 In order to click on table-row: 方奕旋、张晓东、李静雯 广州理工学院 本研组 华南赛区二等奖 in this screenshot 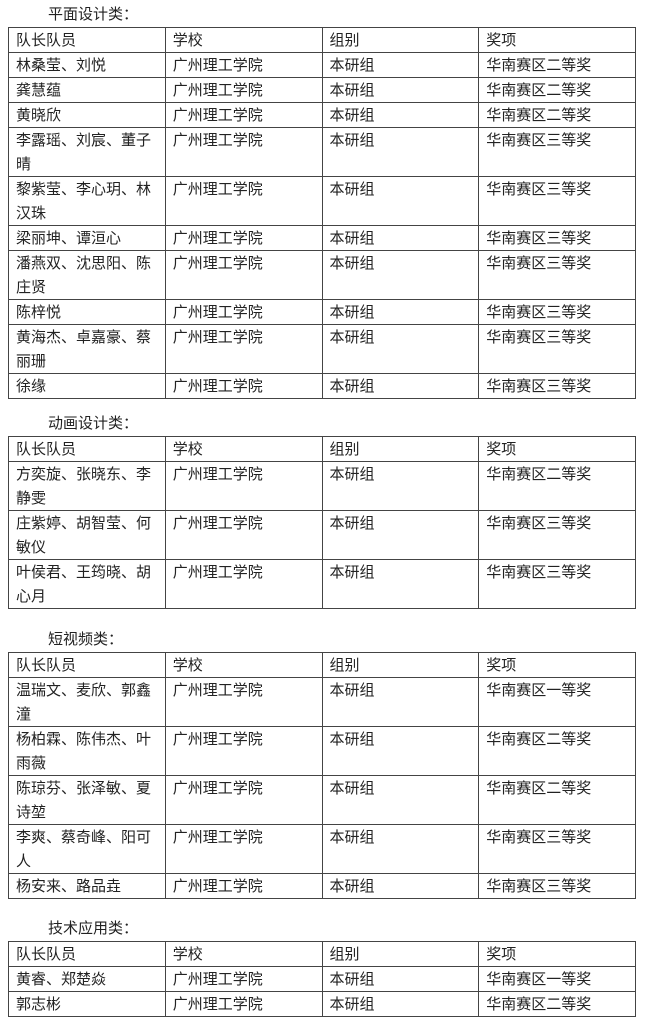, I will do `click(322, 486)`.